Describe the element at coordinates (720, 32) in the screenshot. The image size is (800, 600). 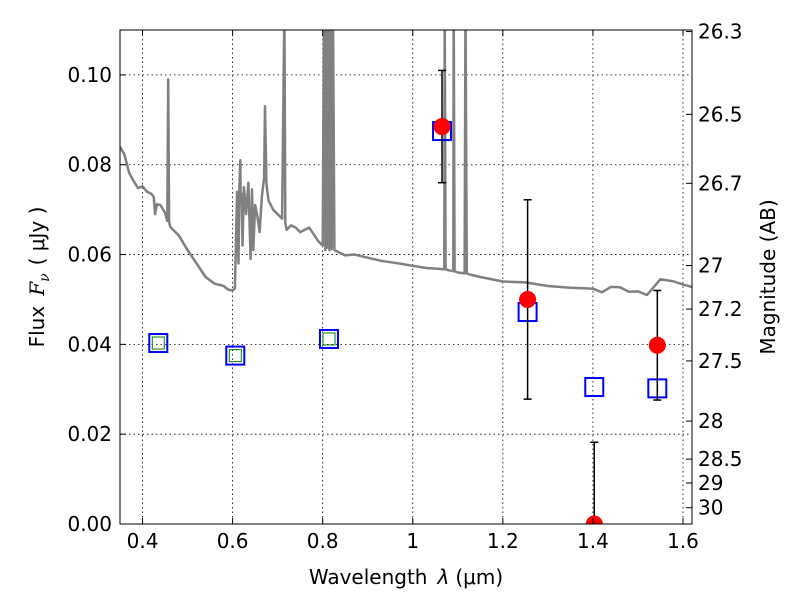
I see `mag-tick-label: 26.3` at that location.